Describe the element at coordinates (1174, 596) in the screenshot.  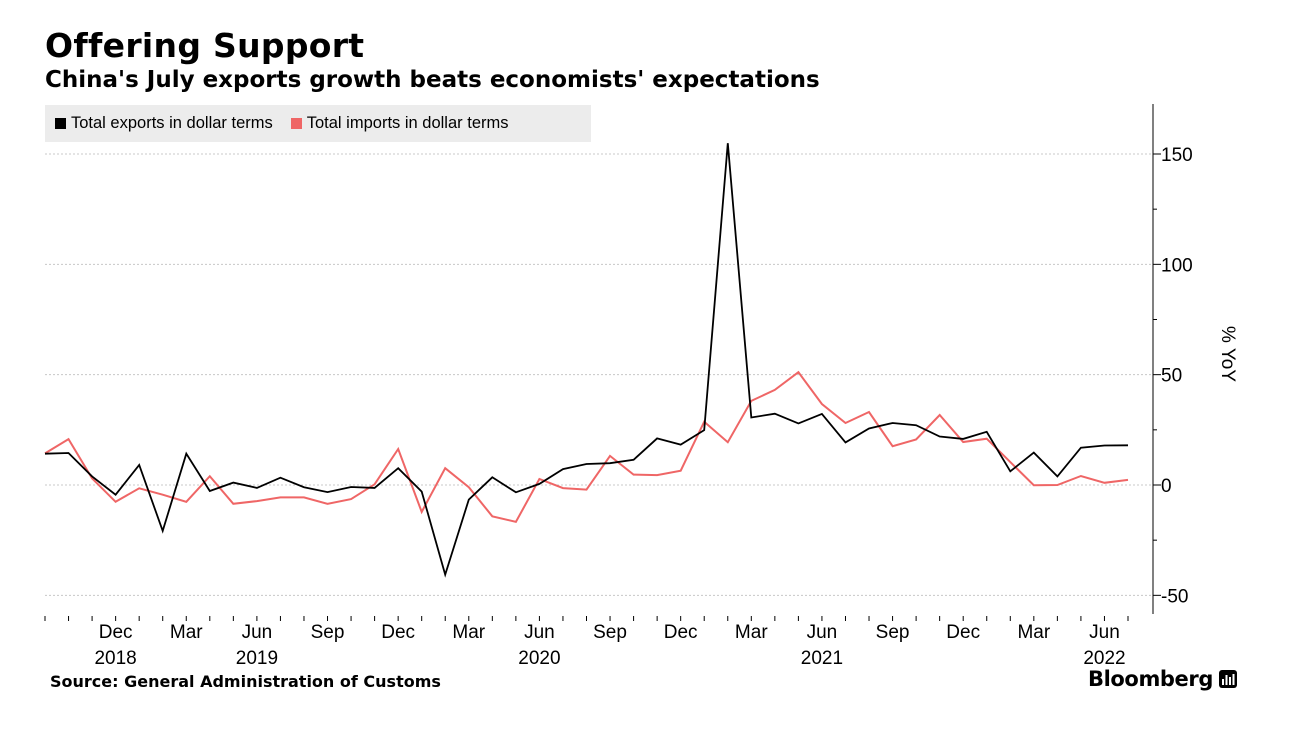
I see `y-tick-label: -50` at that location.